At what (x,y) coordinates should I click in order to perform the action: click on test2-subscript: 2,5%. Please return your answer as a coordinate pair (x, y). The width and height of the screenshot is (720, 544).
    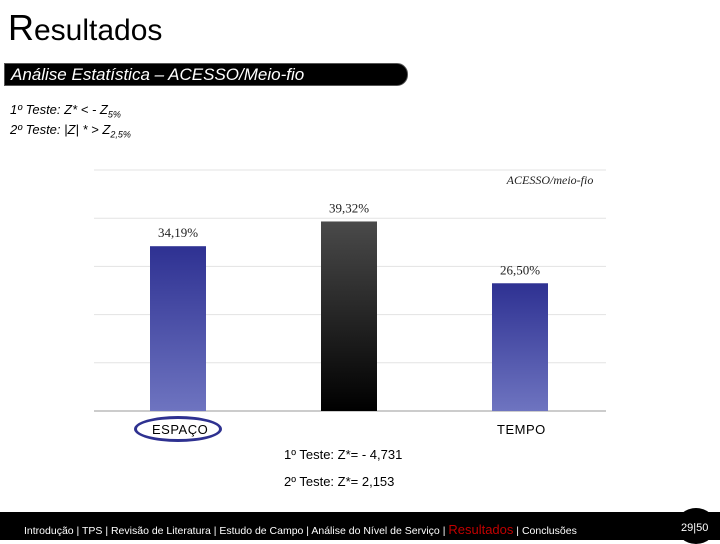
    Looking at the image, I should click on (120, 134).